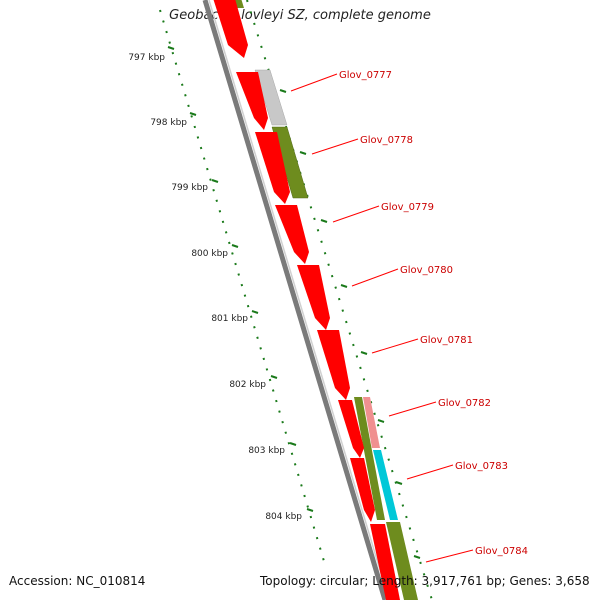  I want to click on cog-block-gray, so click(271, 97).